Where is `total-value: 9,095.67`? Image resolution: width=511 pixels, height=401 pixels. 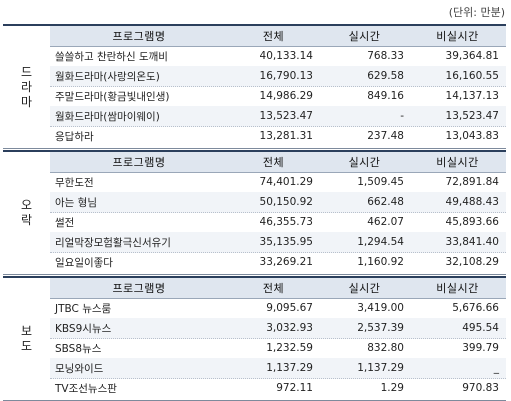
total-value: 9,095.67 is located at coordinates (289, 308).